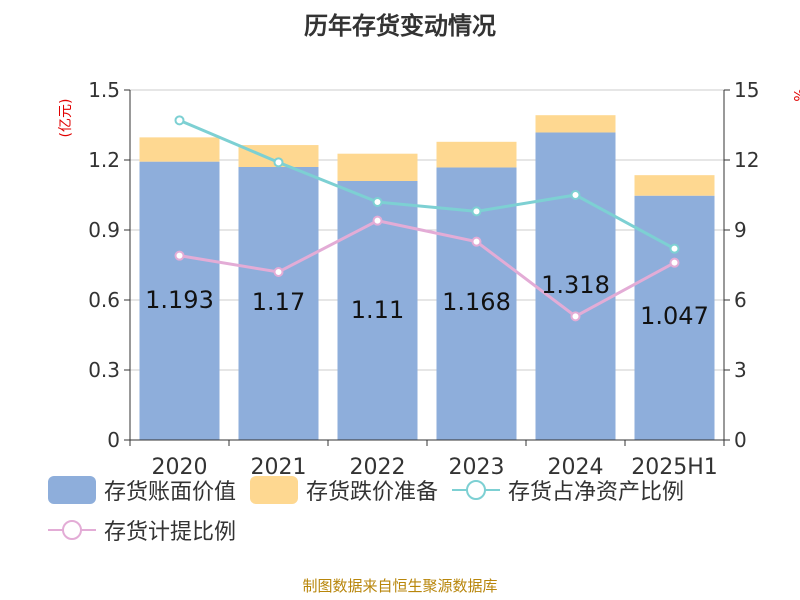 Image resolution: width=800 pixels, height=600 pixels. I want to click on y-left-tick-label: 0.9, so click(104, 230).